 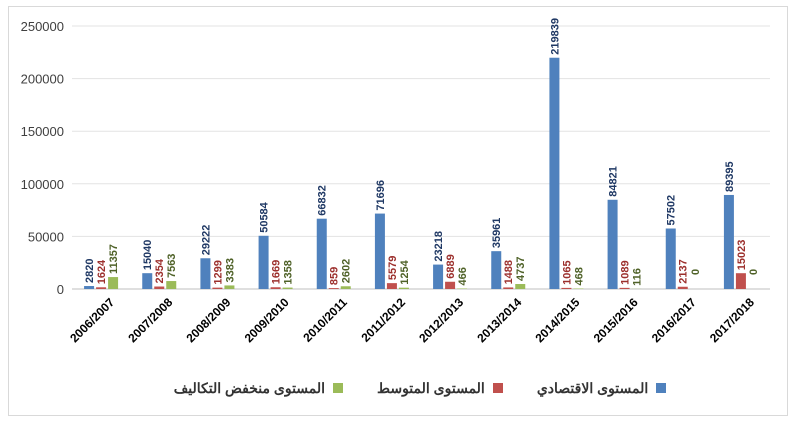 What do you see at coordinates (626, 272) in the screenshot?
I see `data-label: 1089` at bounding box center [626, 272].